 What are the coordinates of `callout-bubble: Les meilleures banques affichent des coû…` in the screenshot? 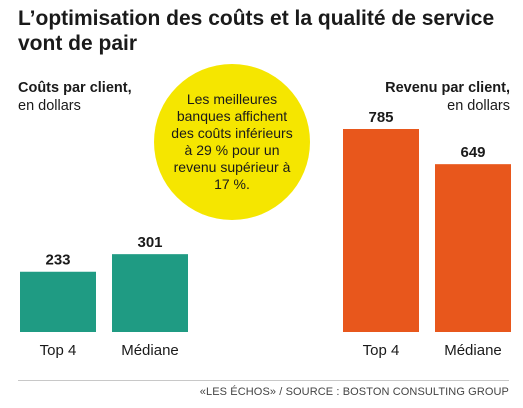 It's located at (232, 142).